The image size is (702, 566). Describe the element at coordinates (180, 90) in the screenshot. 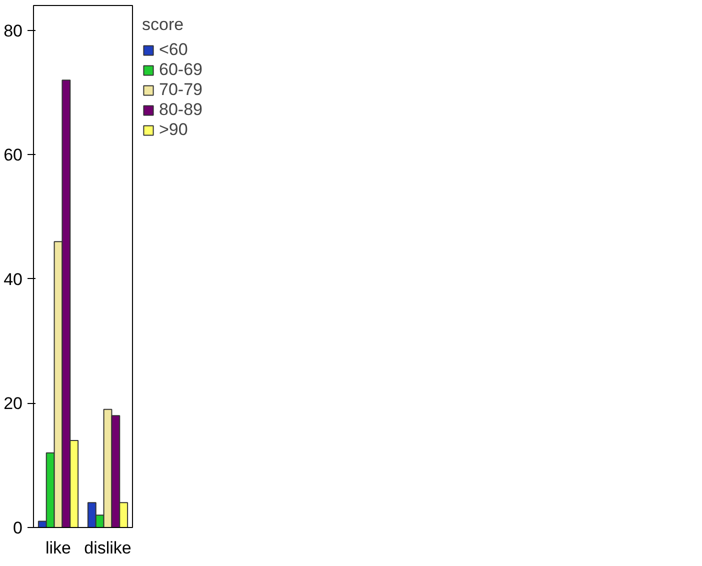

I see `legend-label: 70-79` at that location.